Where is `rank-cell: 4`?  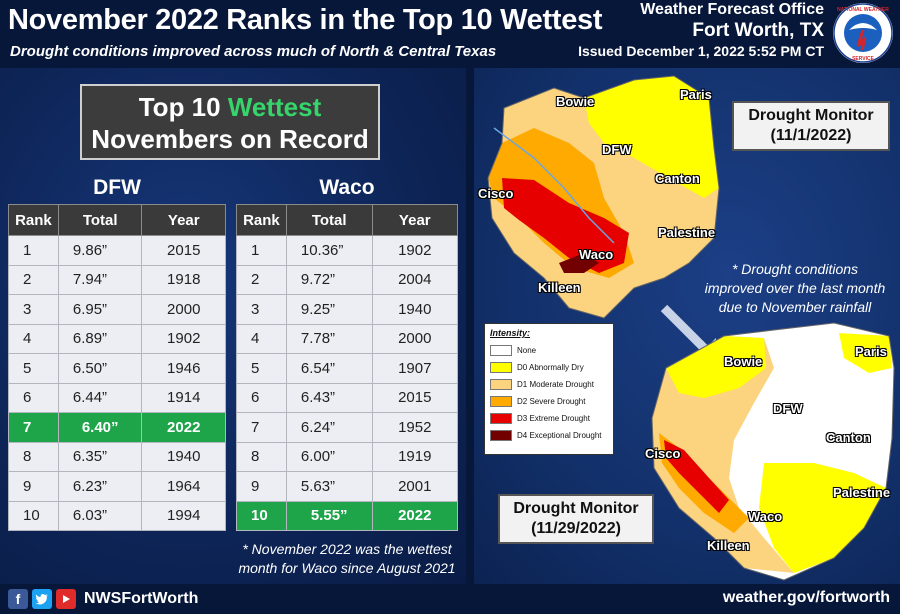 rank-cell: 4 is located at coordinates (261, 338).